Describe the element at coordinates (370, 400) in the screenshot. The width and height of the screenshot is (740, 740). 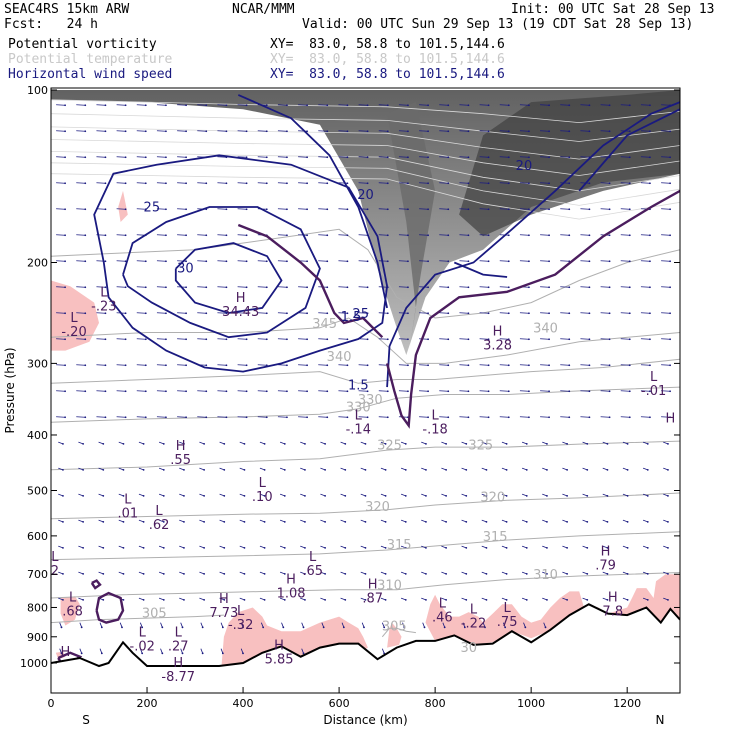
I see `theta-label: 330` at that location.